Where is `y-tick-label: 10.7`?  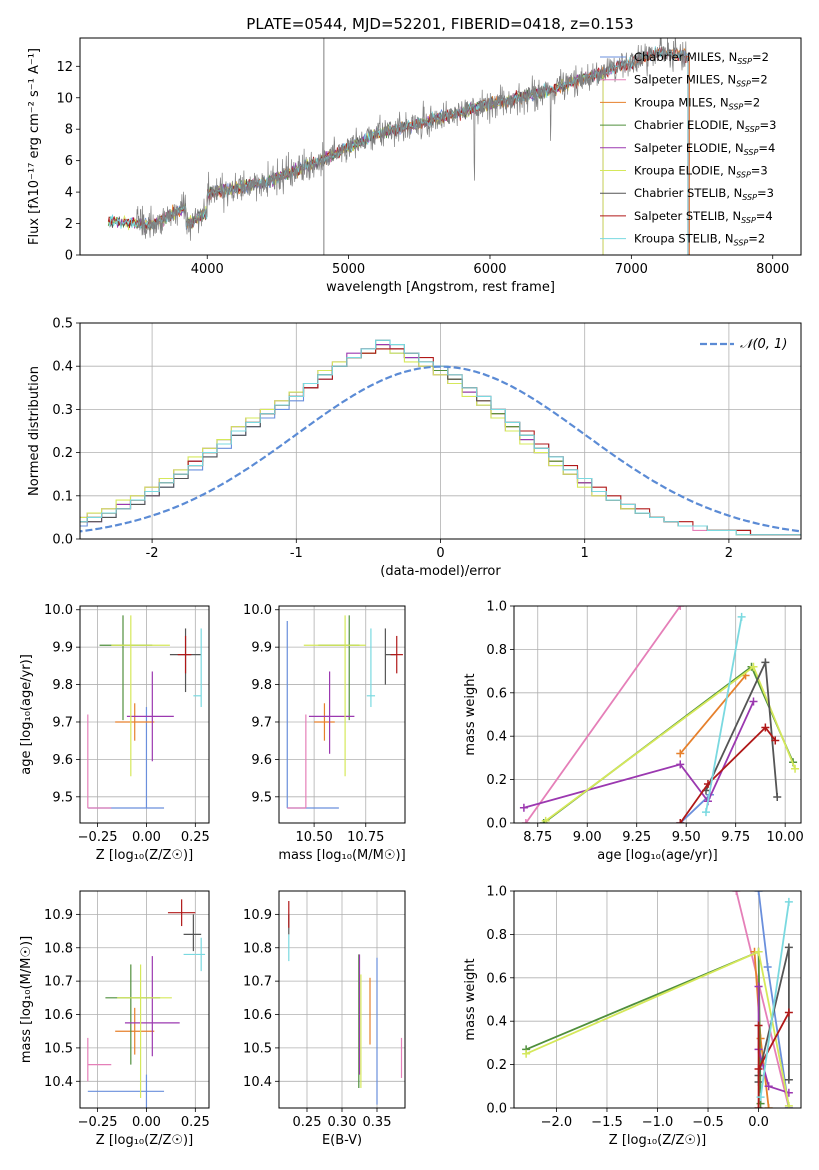 y-tick-label: 10.7 is located at coordinates (257, 982).